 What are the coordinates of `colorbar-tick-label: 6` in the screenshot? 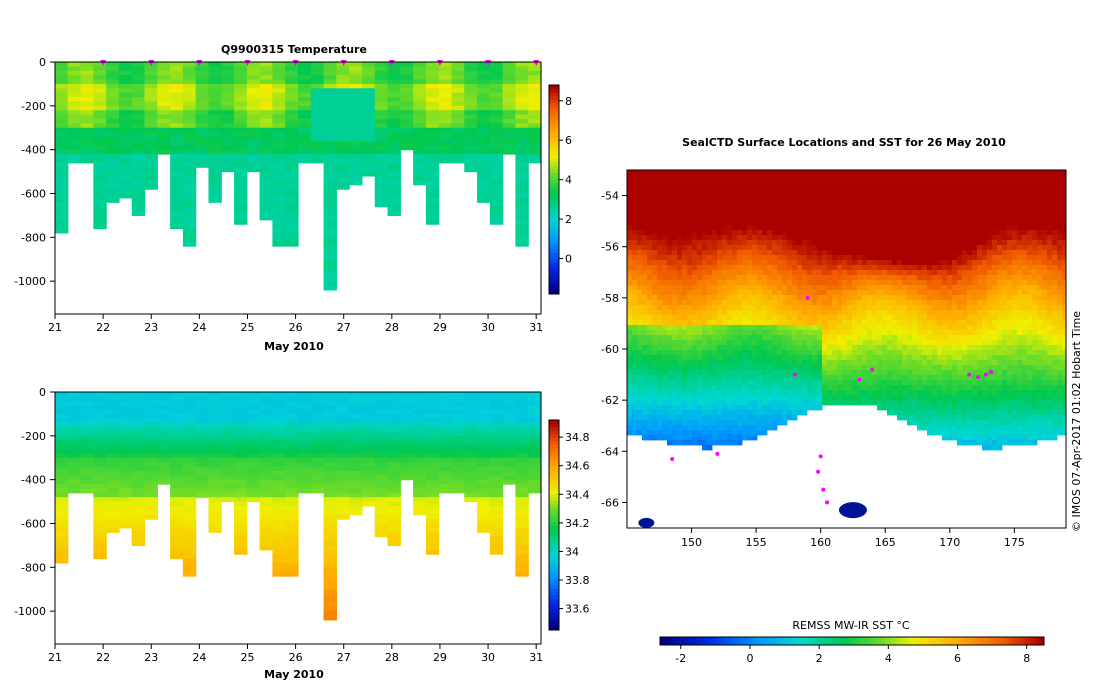 It's located at (568, 140).